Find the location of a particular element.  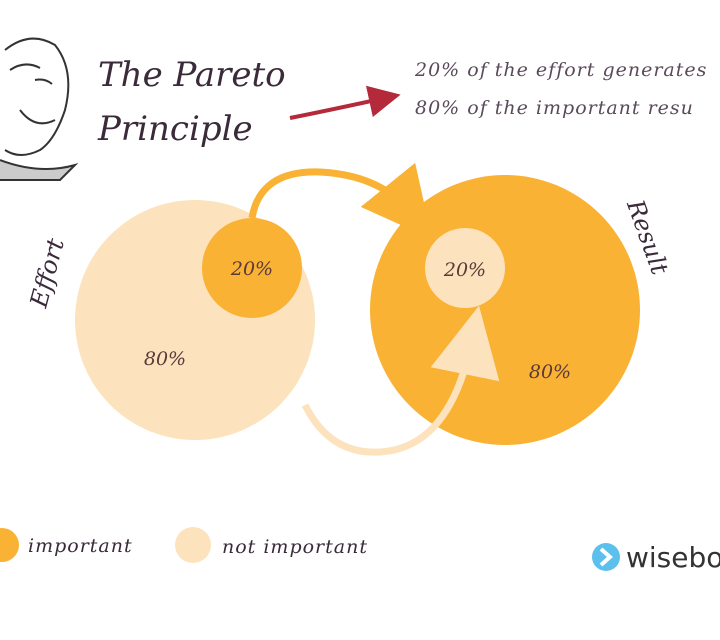

logo-icon is located at coordinates (606, 557).